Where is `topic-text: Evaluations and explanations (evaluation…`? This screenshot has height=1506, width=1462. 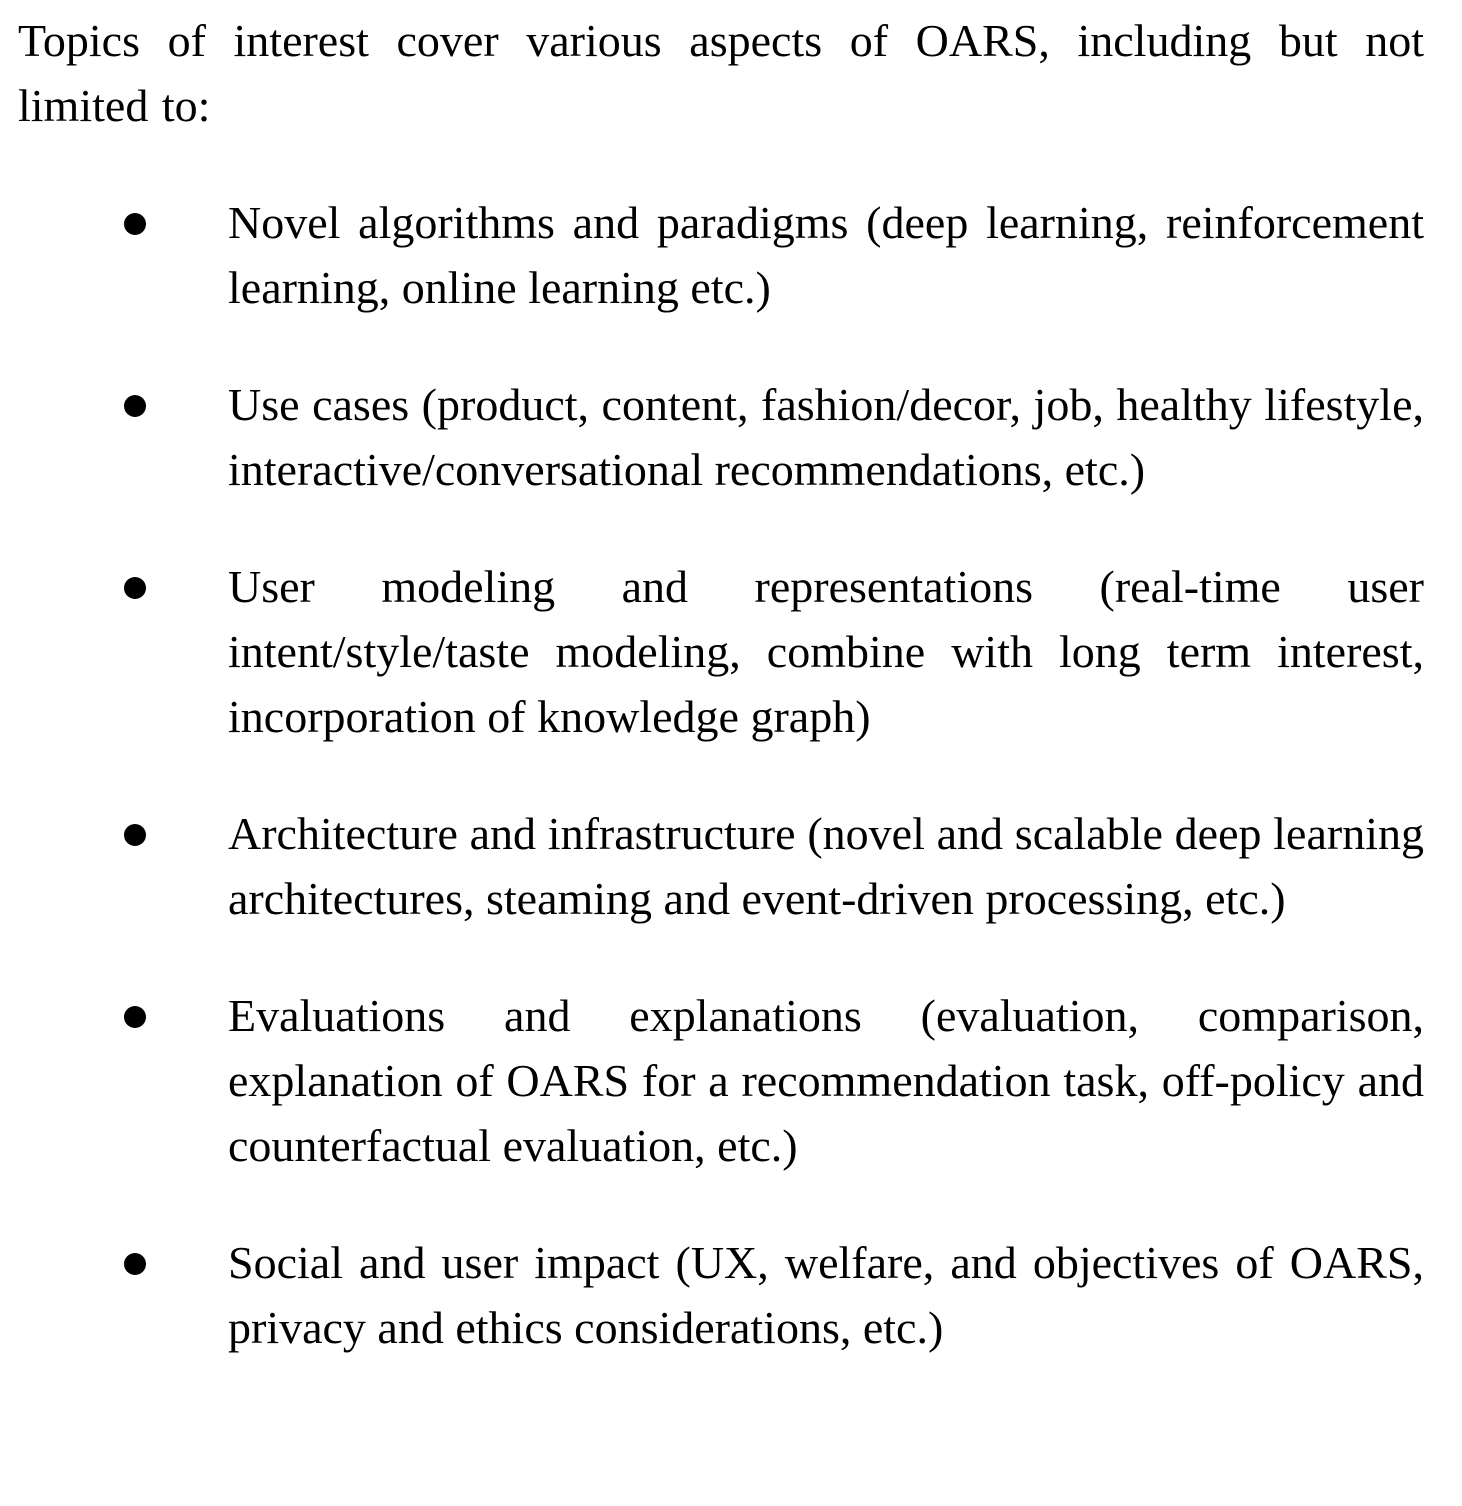
topic-text: Evaluations and explanations (evaluation… is located at coordinates (826, 1080).